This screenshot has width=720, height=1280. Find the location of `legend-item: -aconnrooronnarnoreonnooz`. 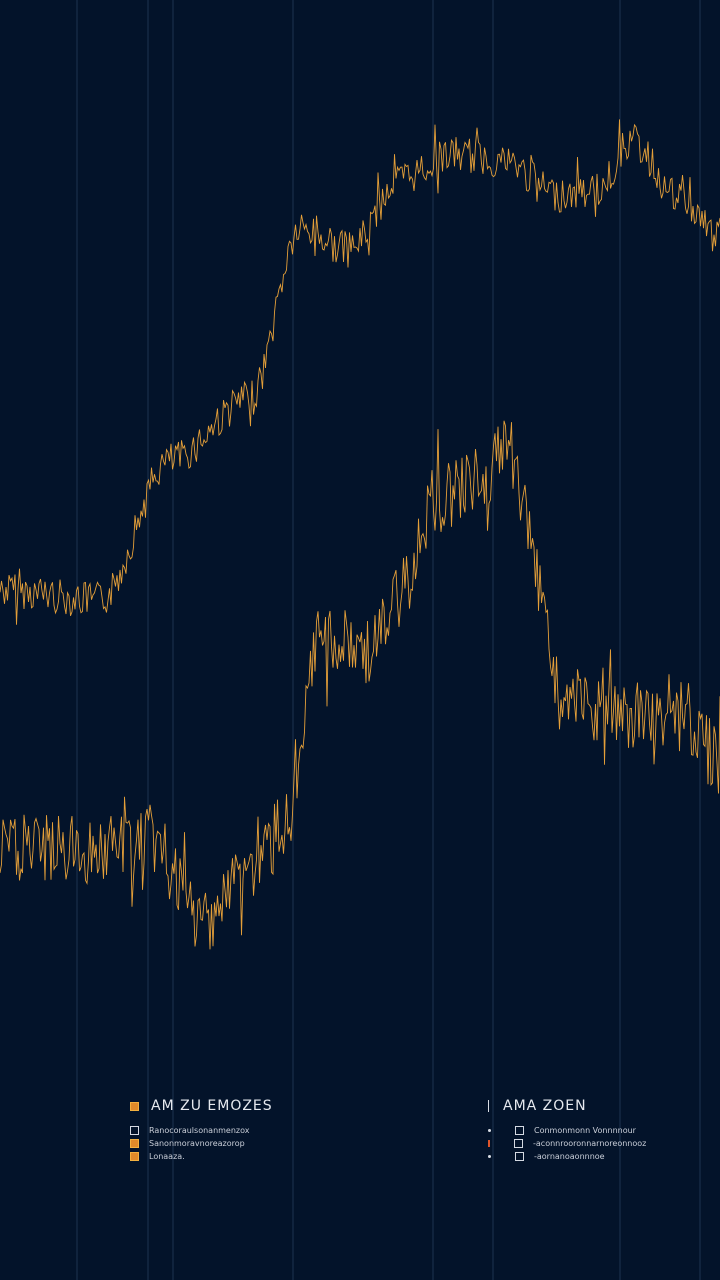

legend-item: -aconnrooronnarnoreonnooz is located at coordinates (567, 1143).